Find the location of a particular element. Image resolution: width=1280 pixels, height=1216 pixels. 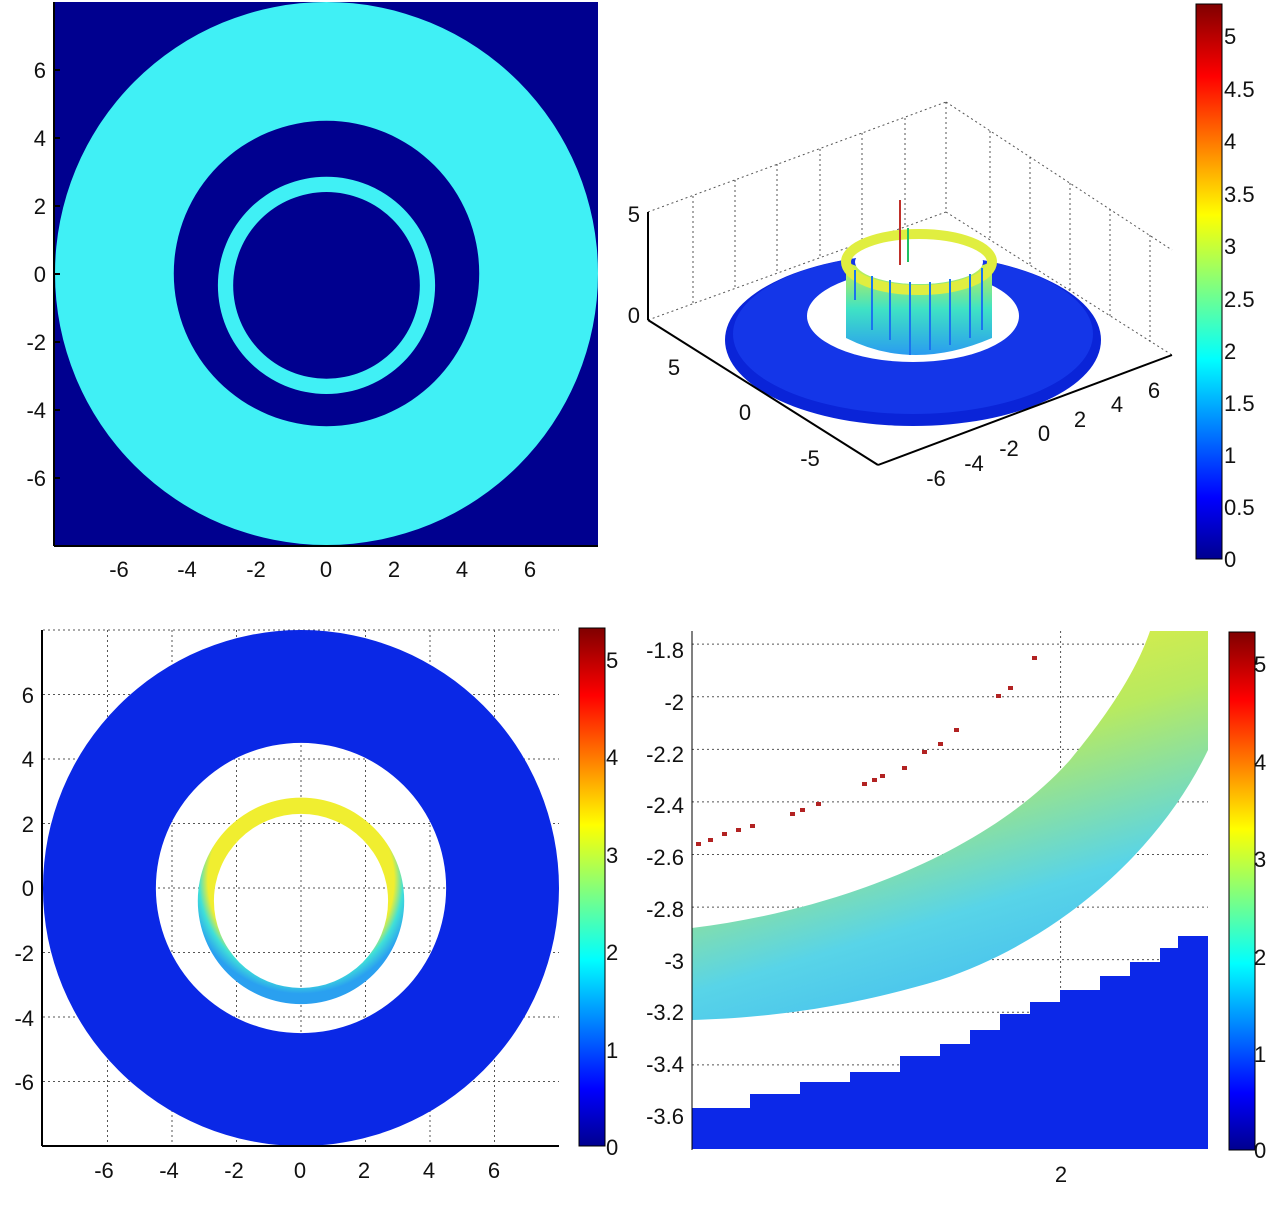

x-tick-labels: 2 is located at coordinates (1061, 1174).